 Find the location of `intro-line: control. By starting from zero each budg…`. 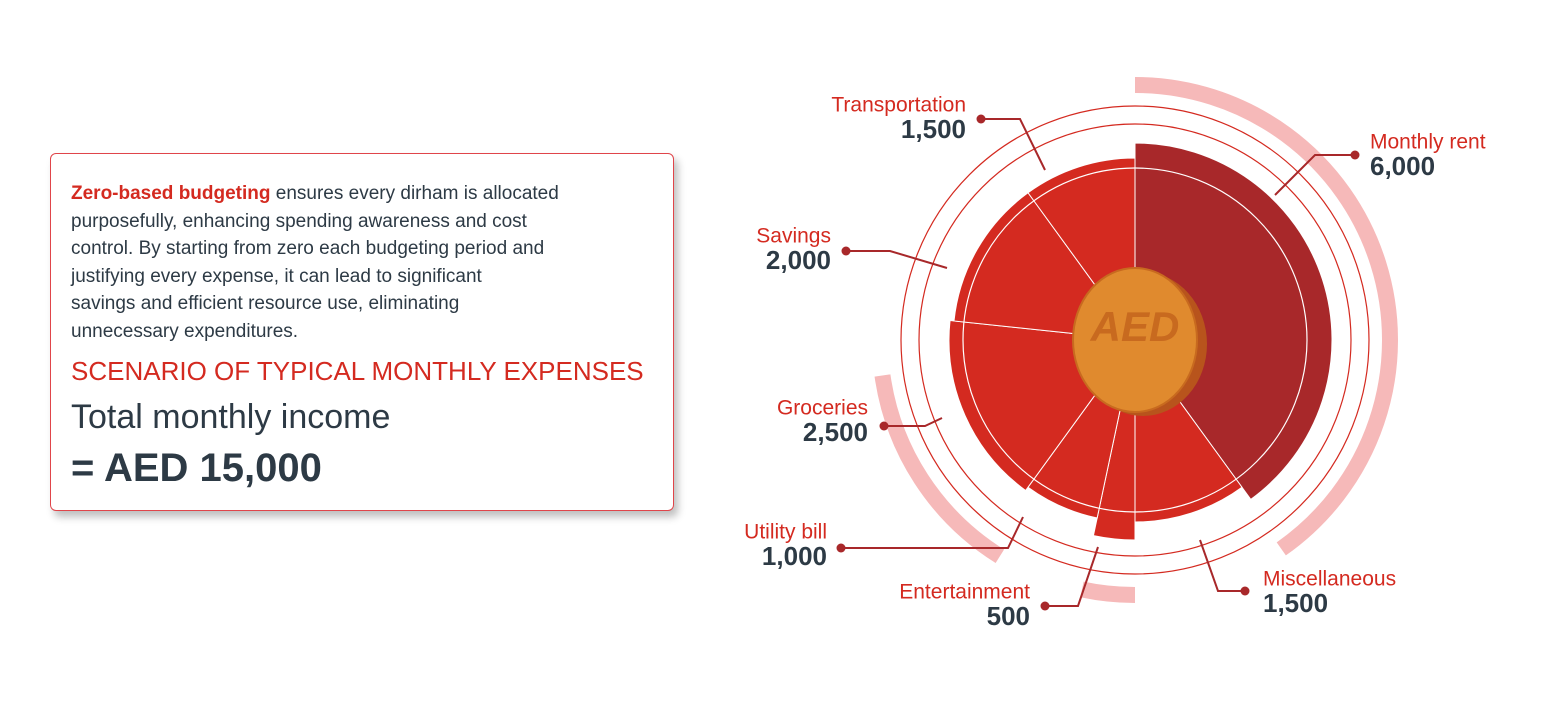

intro-line: control. By starting from zero each budg… is located at coordinates (308, 248).